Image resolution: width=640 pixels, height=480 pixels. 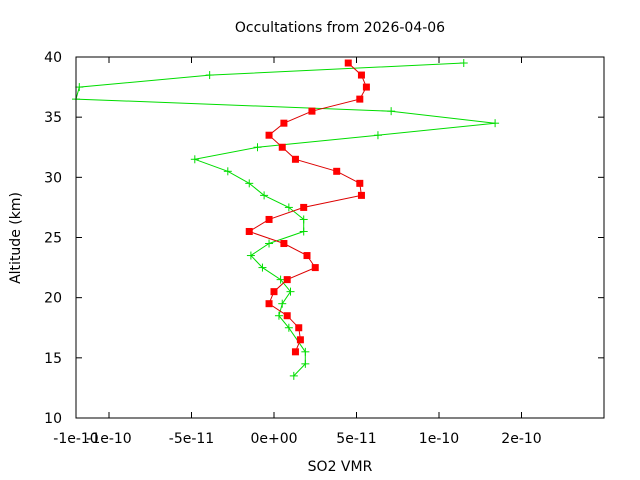 I want to click on y-tick-label: 40, so click(x=53, y=58).